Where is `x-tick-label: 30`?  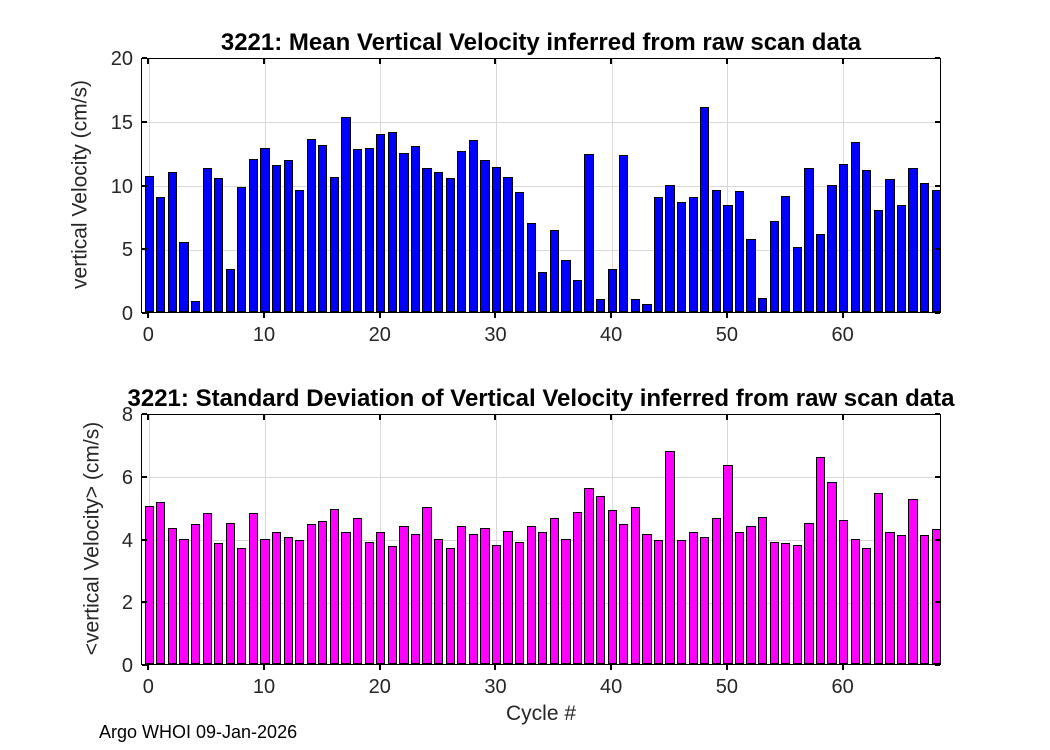 x-tick-label: 30 is located at coordinates (495, 335).